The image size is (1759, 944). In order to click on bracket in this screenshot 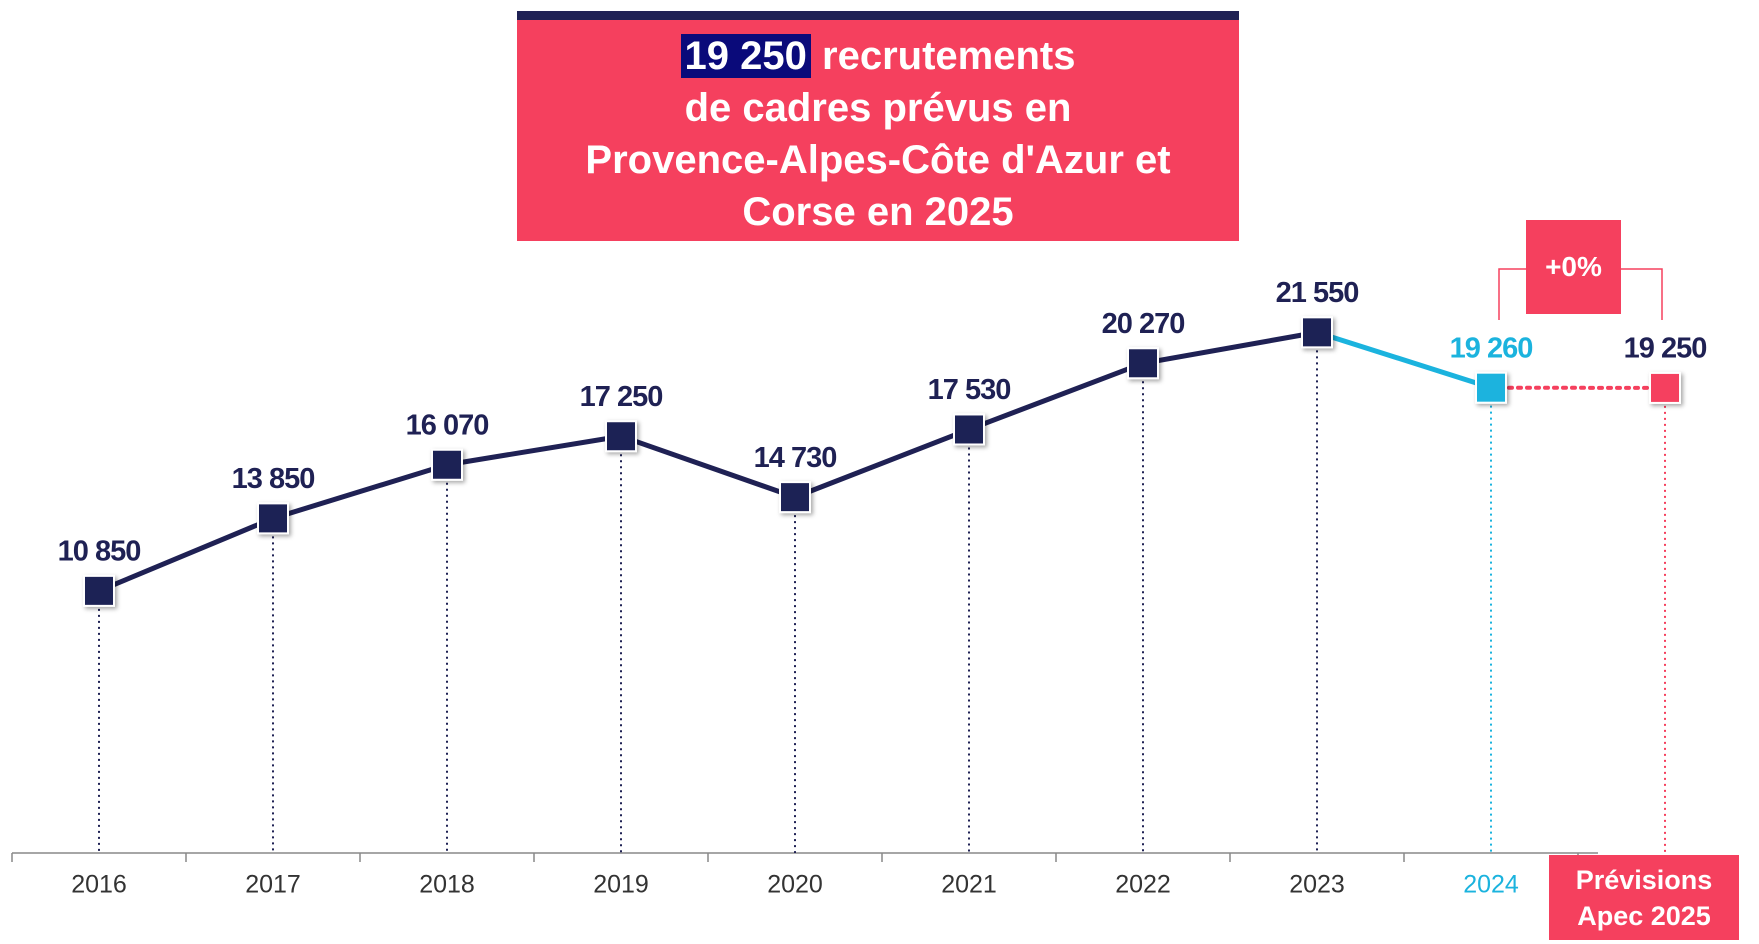, I will do `click(1580, 294)`.